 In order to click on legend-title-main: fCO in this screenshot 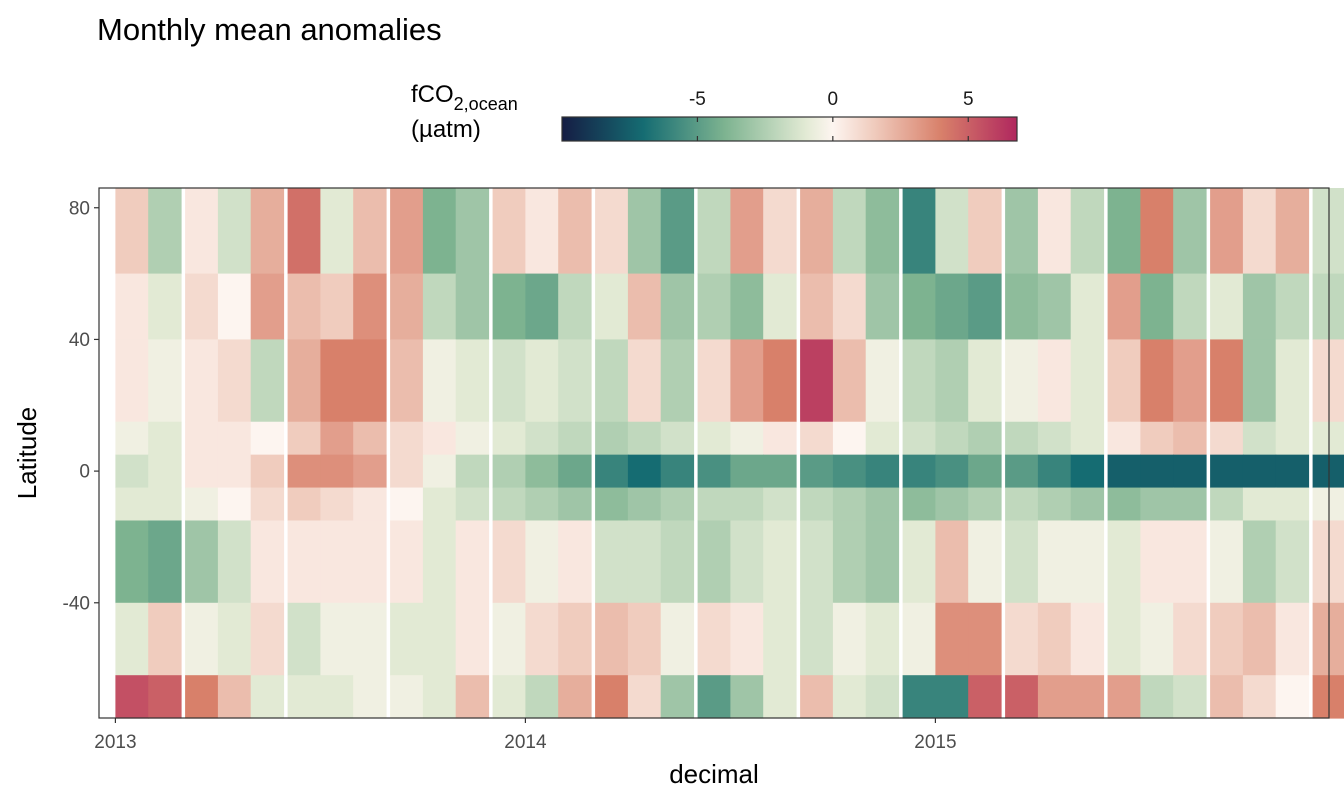, I will do `click(432, 94)`.